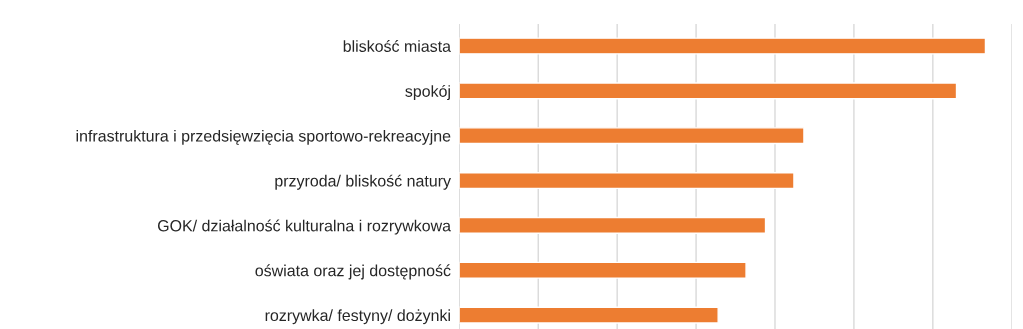  Describe the element at coordinates (427, 92) in the screenshot. I see `y-tick-label: spokój` at that location.